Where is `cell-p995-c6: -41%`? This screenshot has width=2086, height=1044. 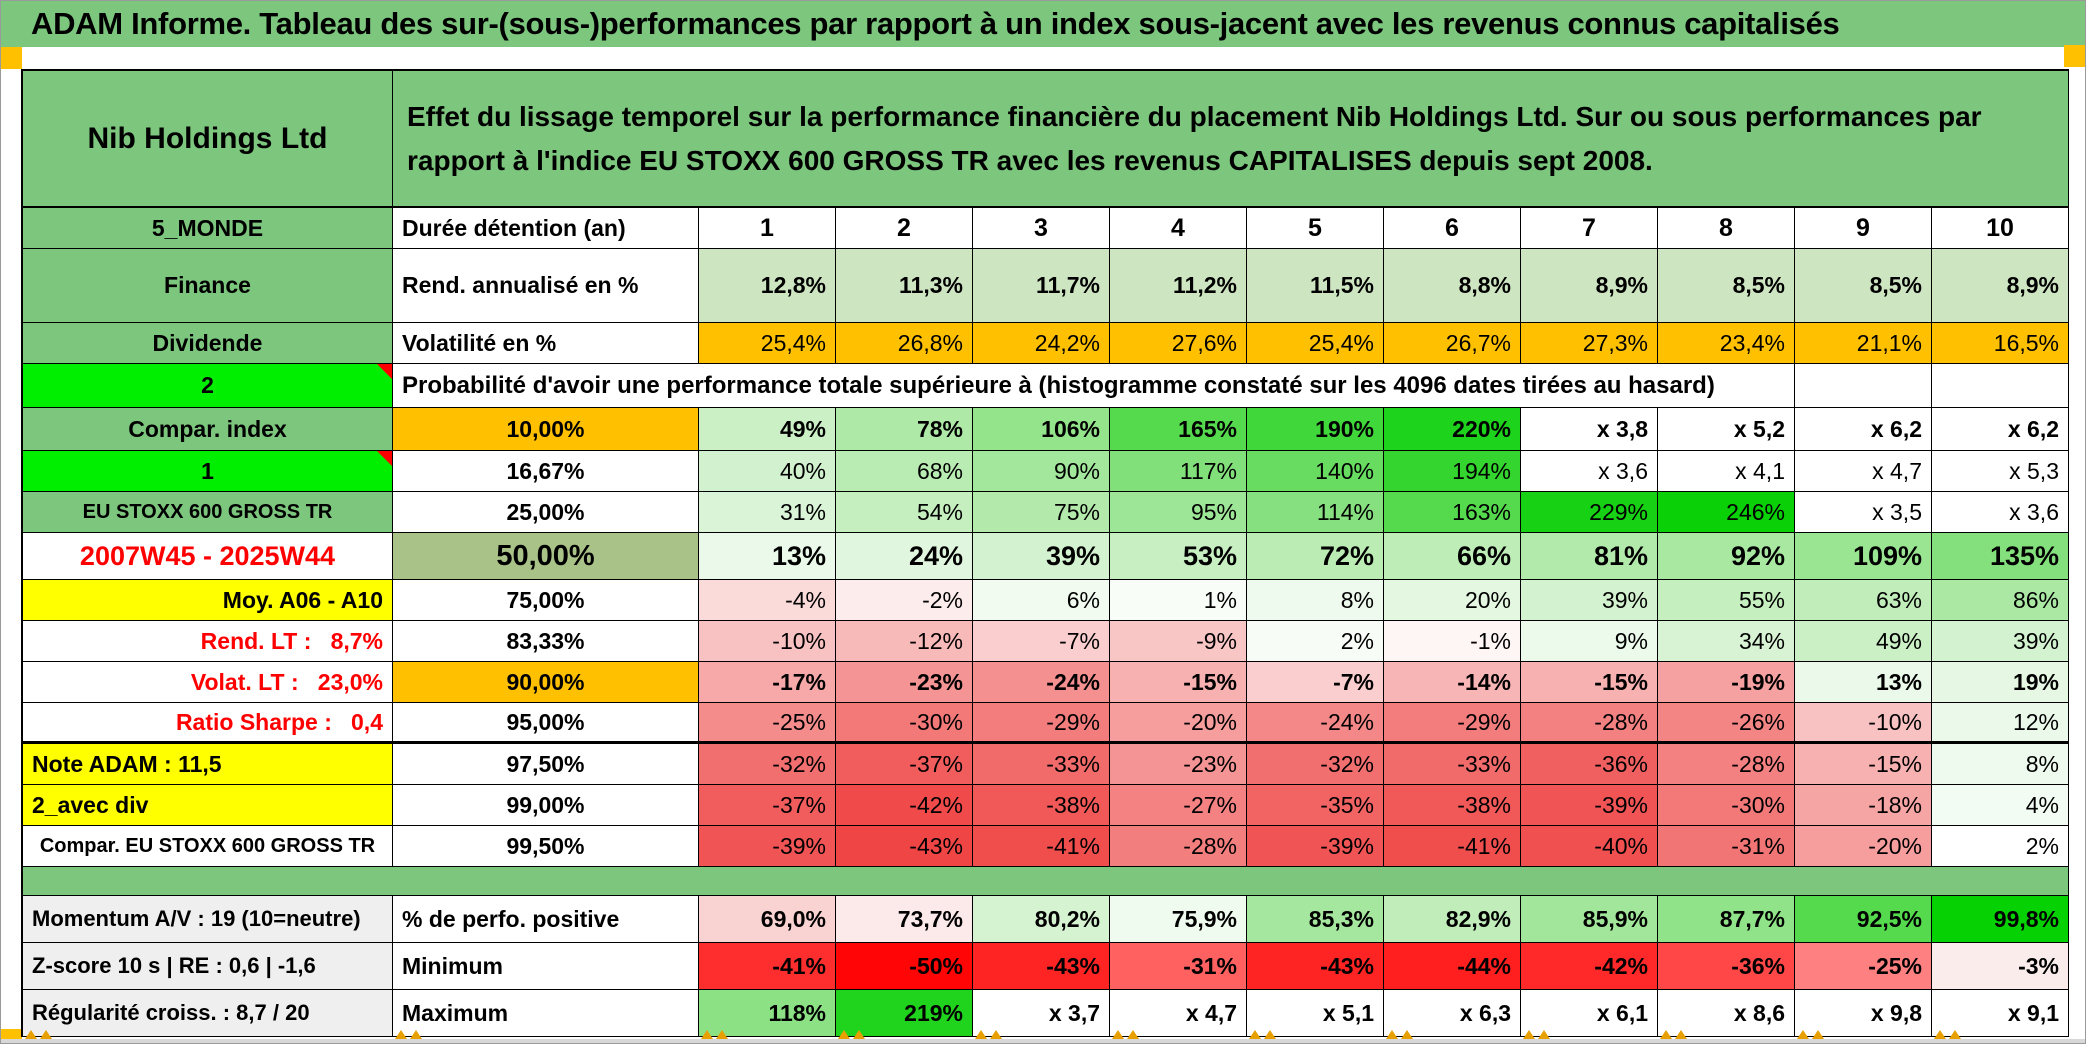
cell-p995-c6: -41% is located at coordinates (1452, 846).